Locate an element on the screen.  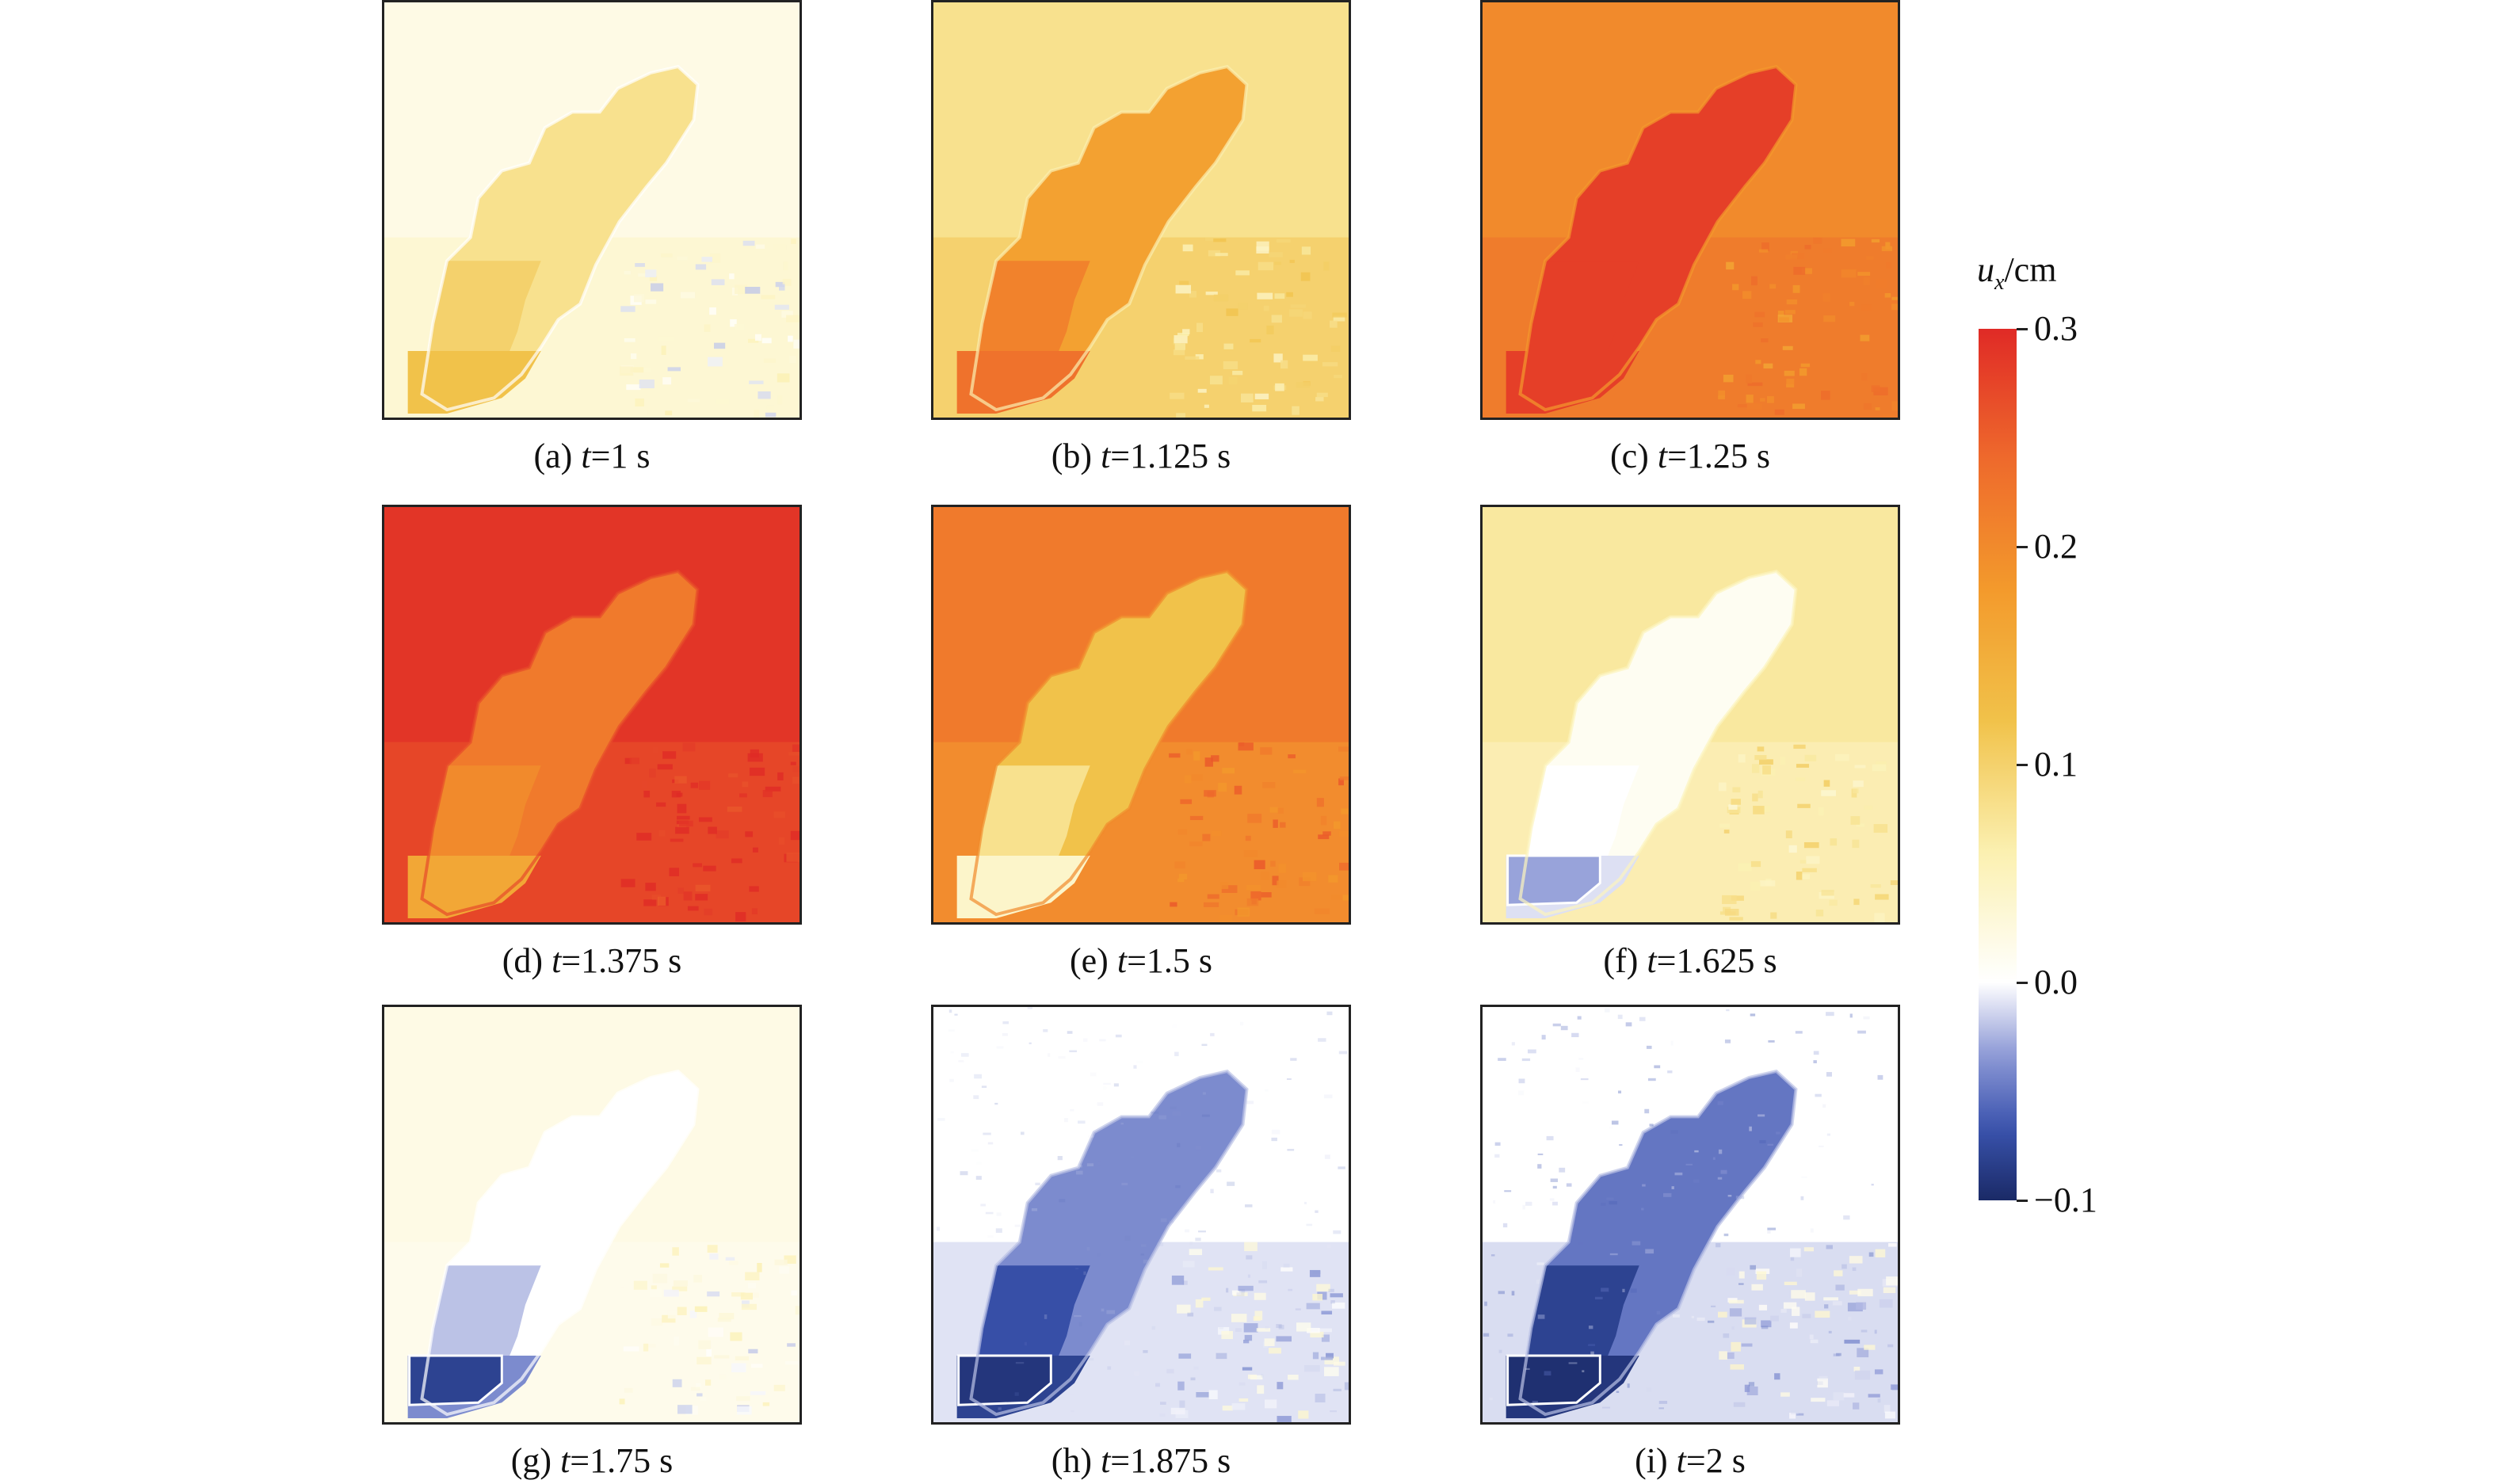
colorbar-tick-label: 0.3 is located at coordinates (2056, 328).